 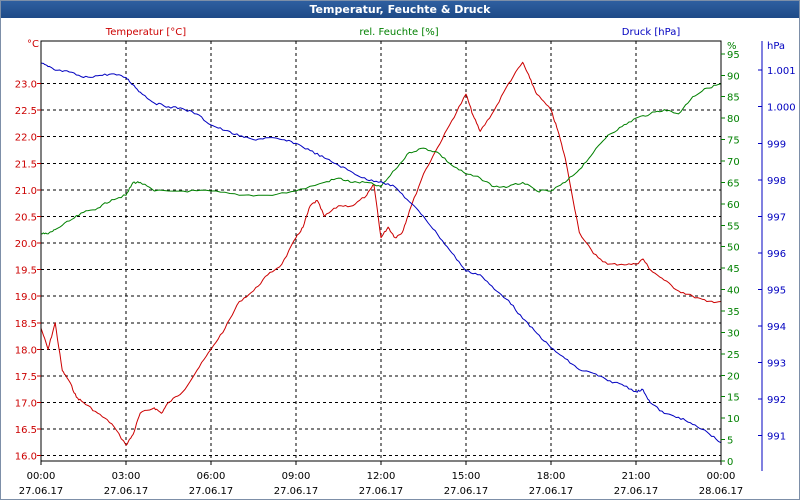 I want to click on y-tick-humidity: 75, so click(x=733, y=141).